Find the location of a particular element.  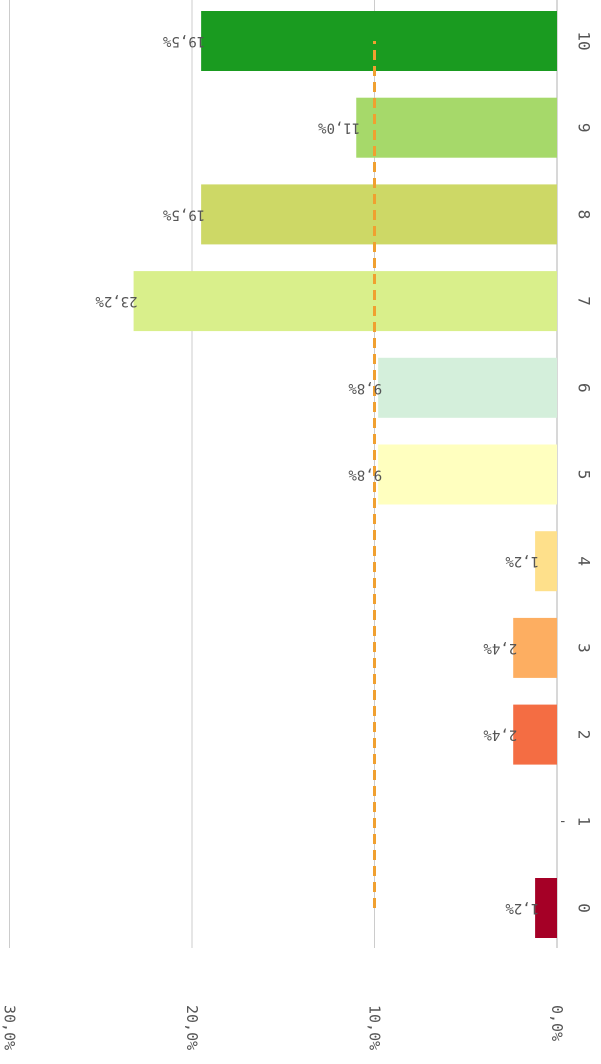

value-tick-label: 30,0% is located at coordinates (10, 1027).